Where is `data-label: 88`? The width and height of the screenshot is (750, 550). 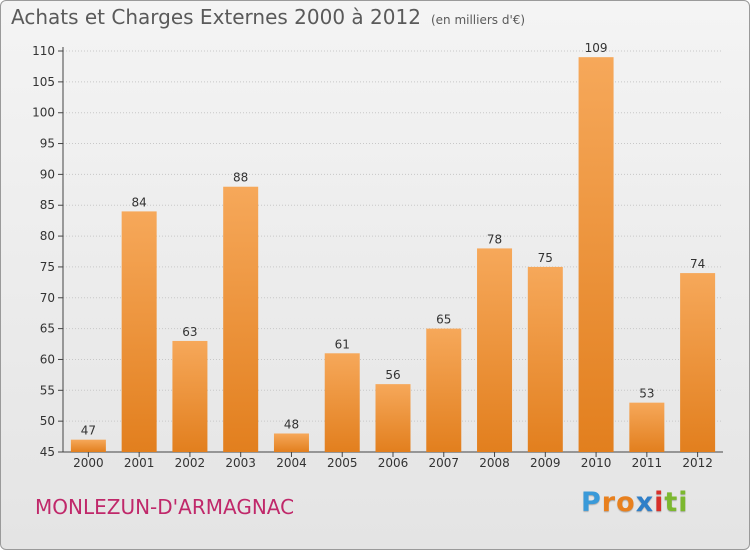 data-label: 88 is located at coordinates (240, 178).